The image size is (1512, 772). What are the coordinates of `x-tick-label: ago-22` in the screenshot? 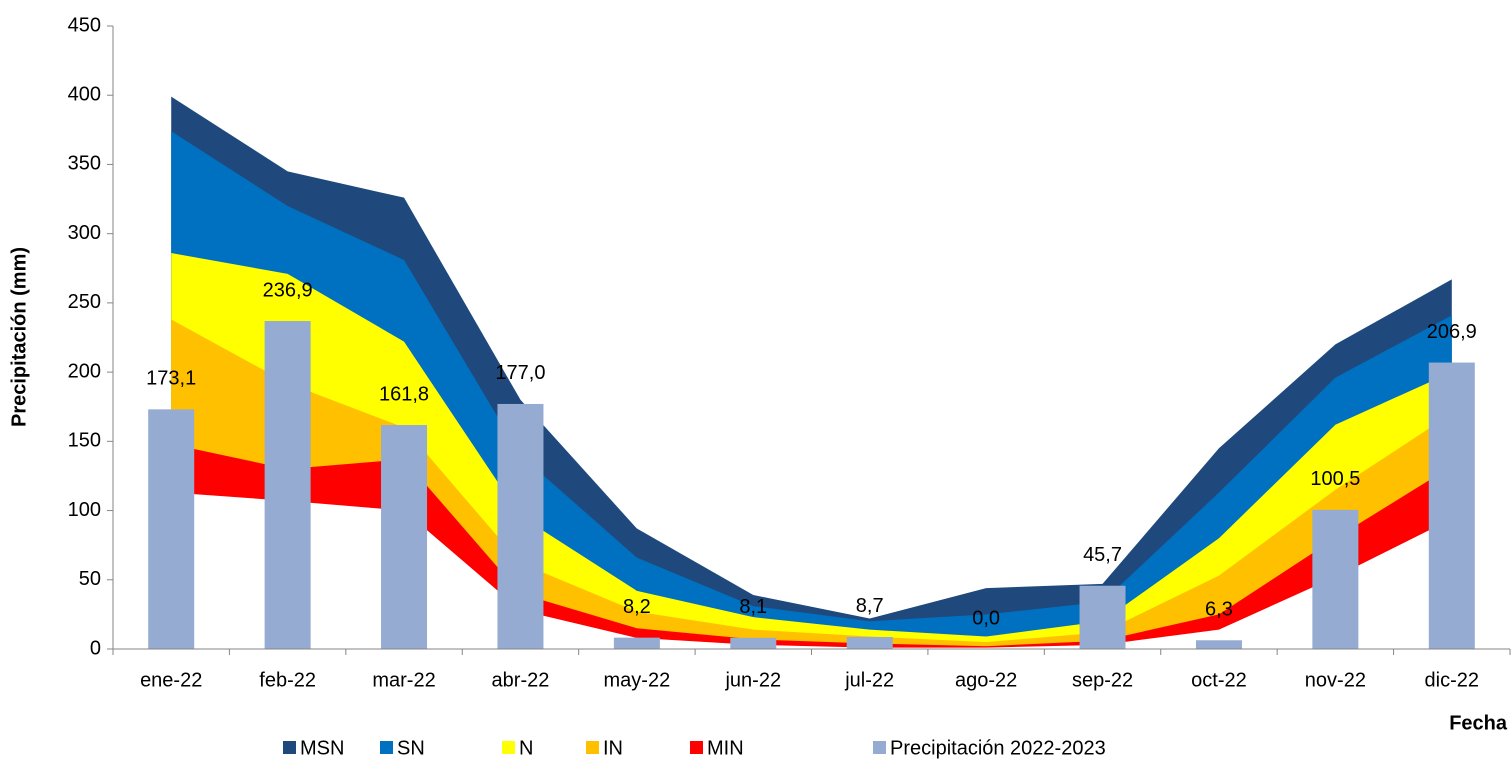 It's located at (986, 680).